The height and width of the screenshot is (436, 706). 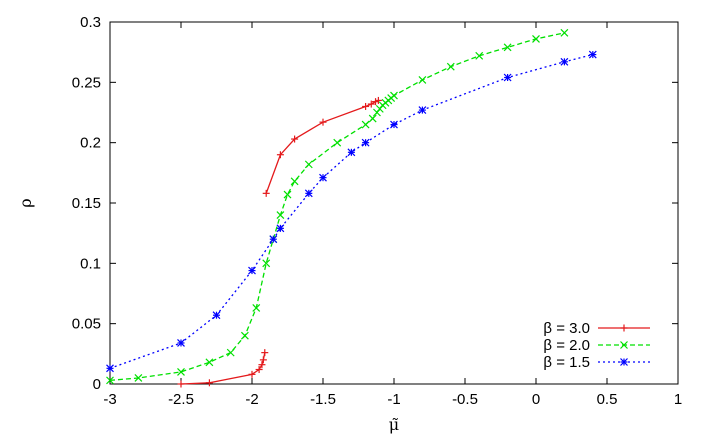 I want to click on x-tick-label: -1, so click(x=393, y=399).